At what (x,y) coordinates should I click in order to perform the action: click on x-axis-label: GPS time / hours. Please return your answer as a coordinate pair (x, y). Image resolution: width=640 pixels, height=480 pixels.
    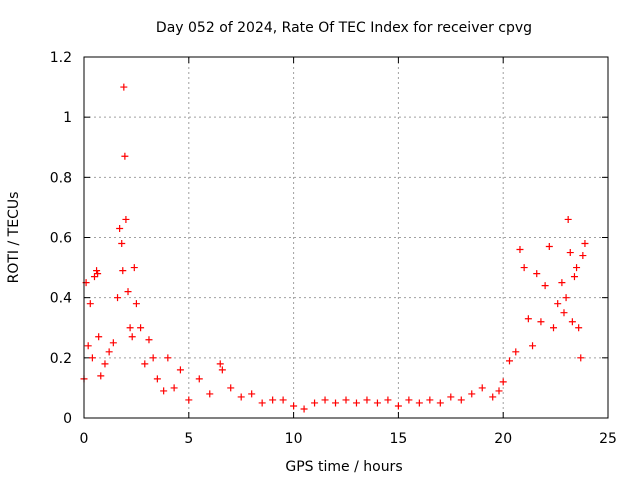
    Looking at the image, I should click on (343, 467).